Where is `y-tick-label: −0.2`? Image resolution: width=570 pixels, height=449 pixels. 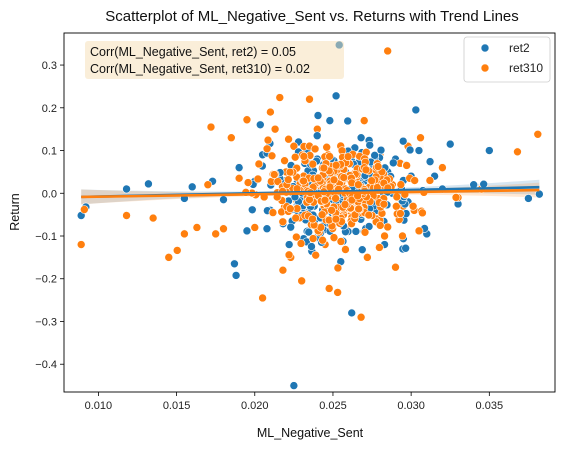
y-tick-label: −0.2 is located at coordinates (46, 280).